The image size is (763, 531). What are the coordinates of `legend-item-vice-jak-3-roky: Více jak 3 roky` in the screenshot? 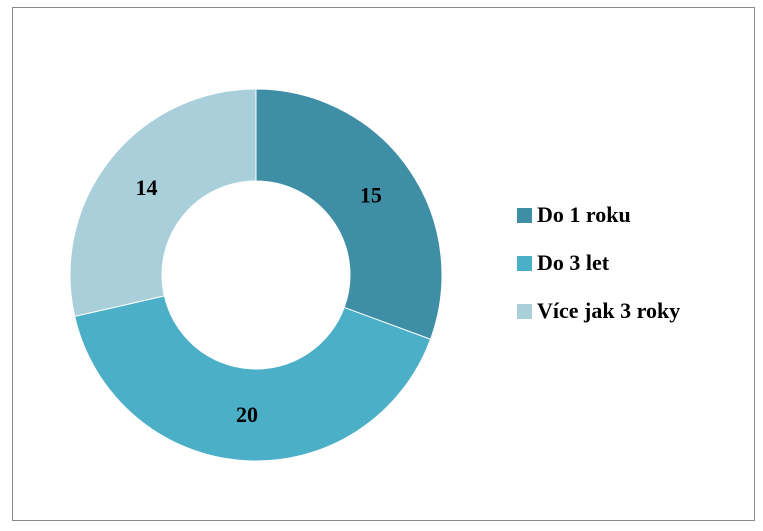 It's located at (599, 310).